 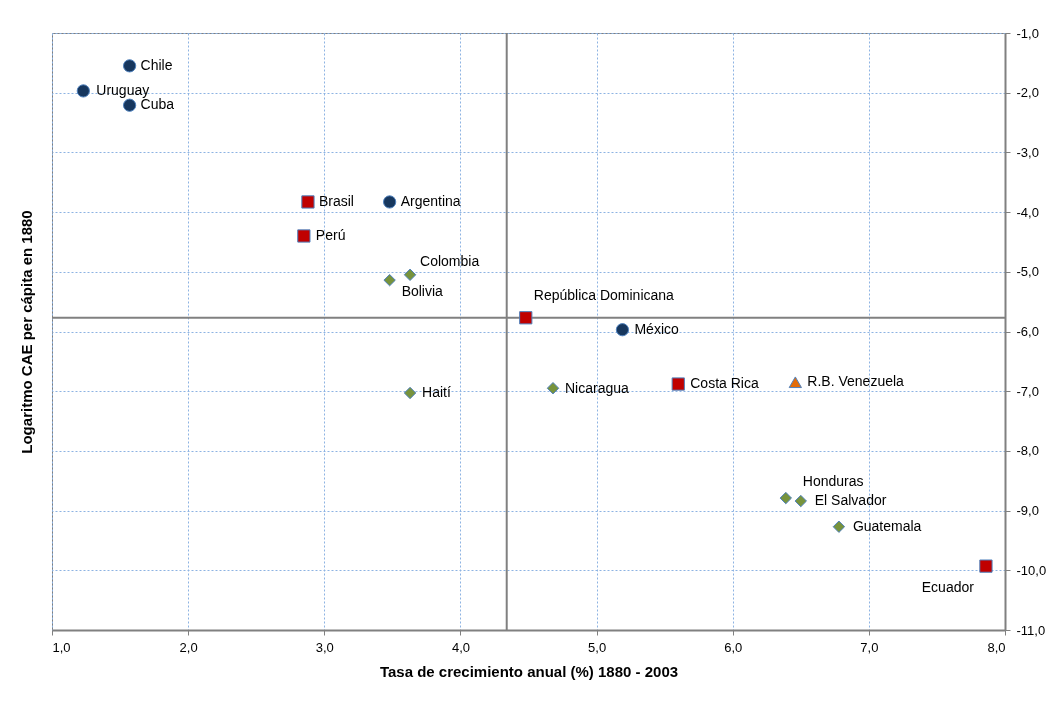 I want to click on annotation: Perú, so click(x=330, y=234).